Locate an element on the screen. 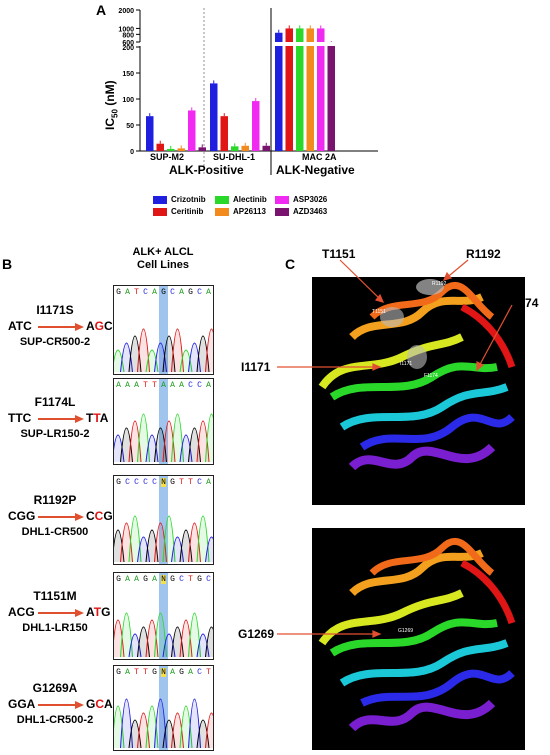  mutation-name: F1174L is located at coordinates (55, 401).